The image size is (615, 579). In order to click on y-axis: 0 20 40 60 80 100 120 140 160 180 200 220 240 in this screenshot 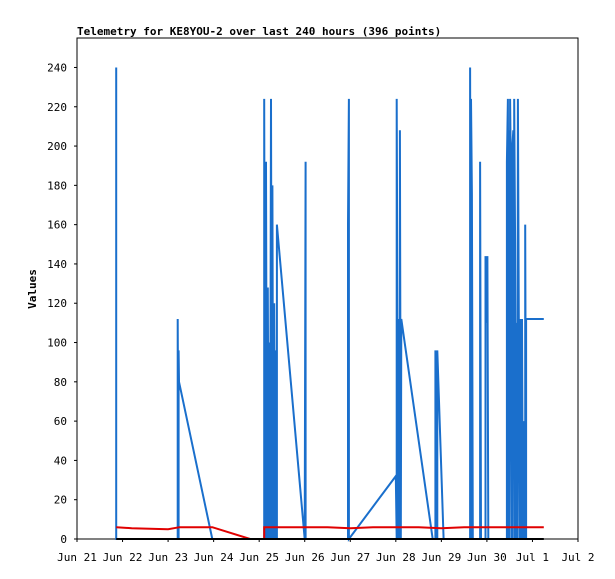, I will do `click(62, 303)`.